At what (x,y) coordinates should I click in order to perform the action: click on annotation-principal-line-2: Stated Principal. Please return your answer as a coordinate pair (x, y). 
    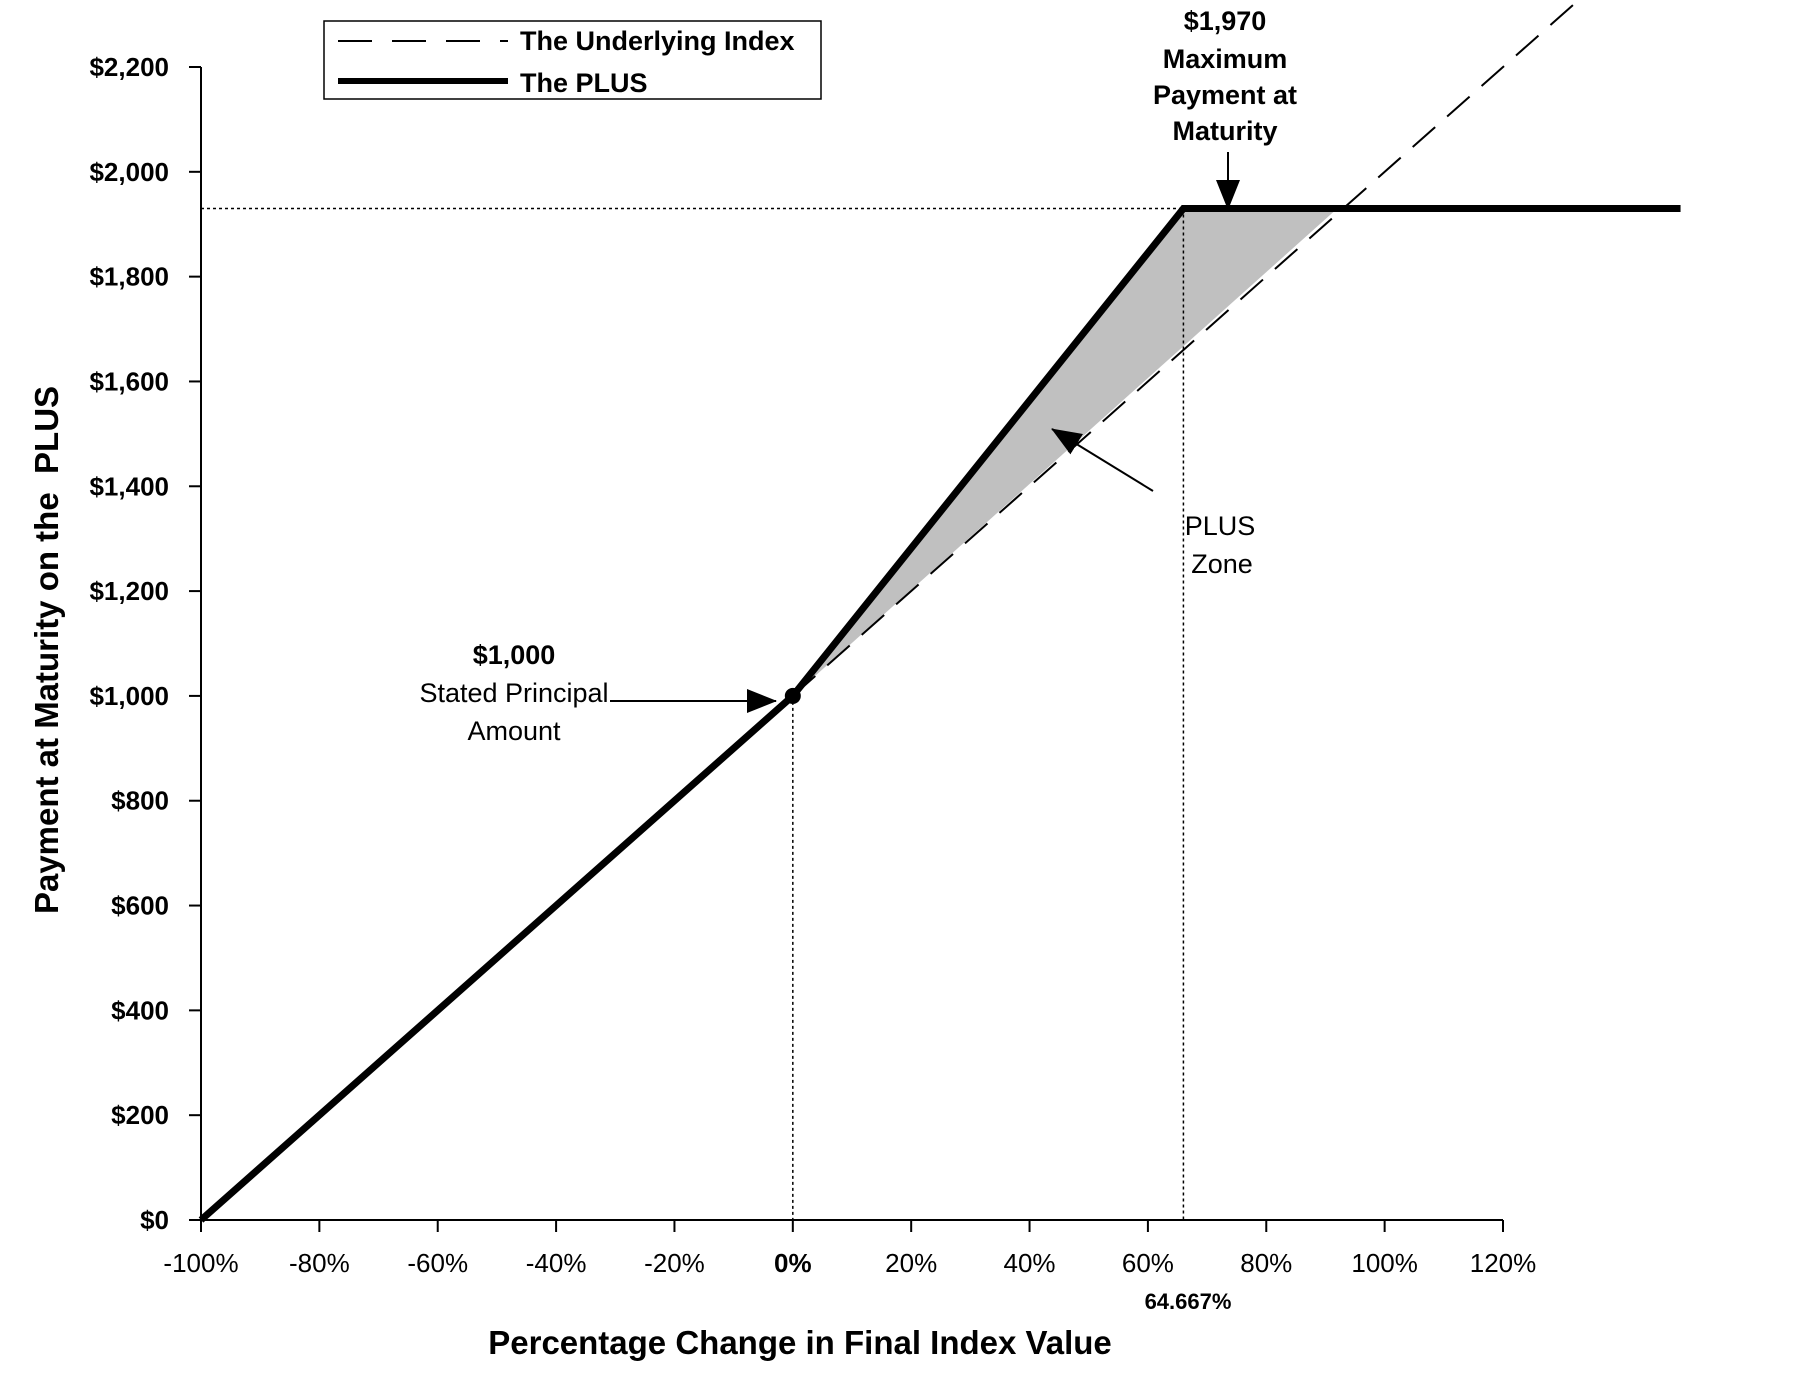
    Looking at the image, I should click on (513, 693).